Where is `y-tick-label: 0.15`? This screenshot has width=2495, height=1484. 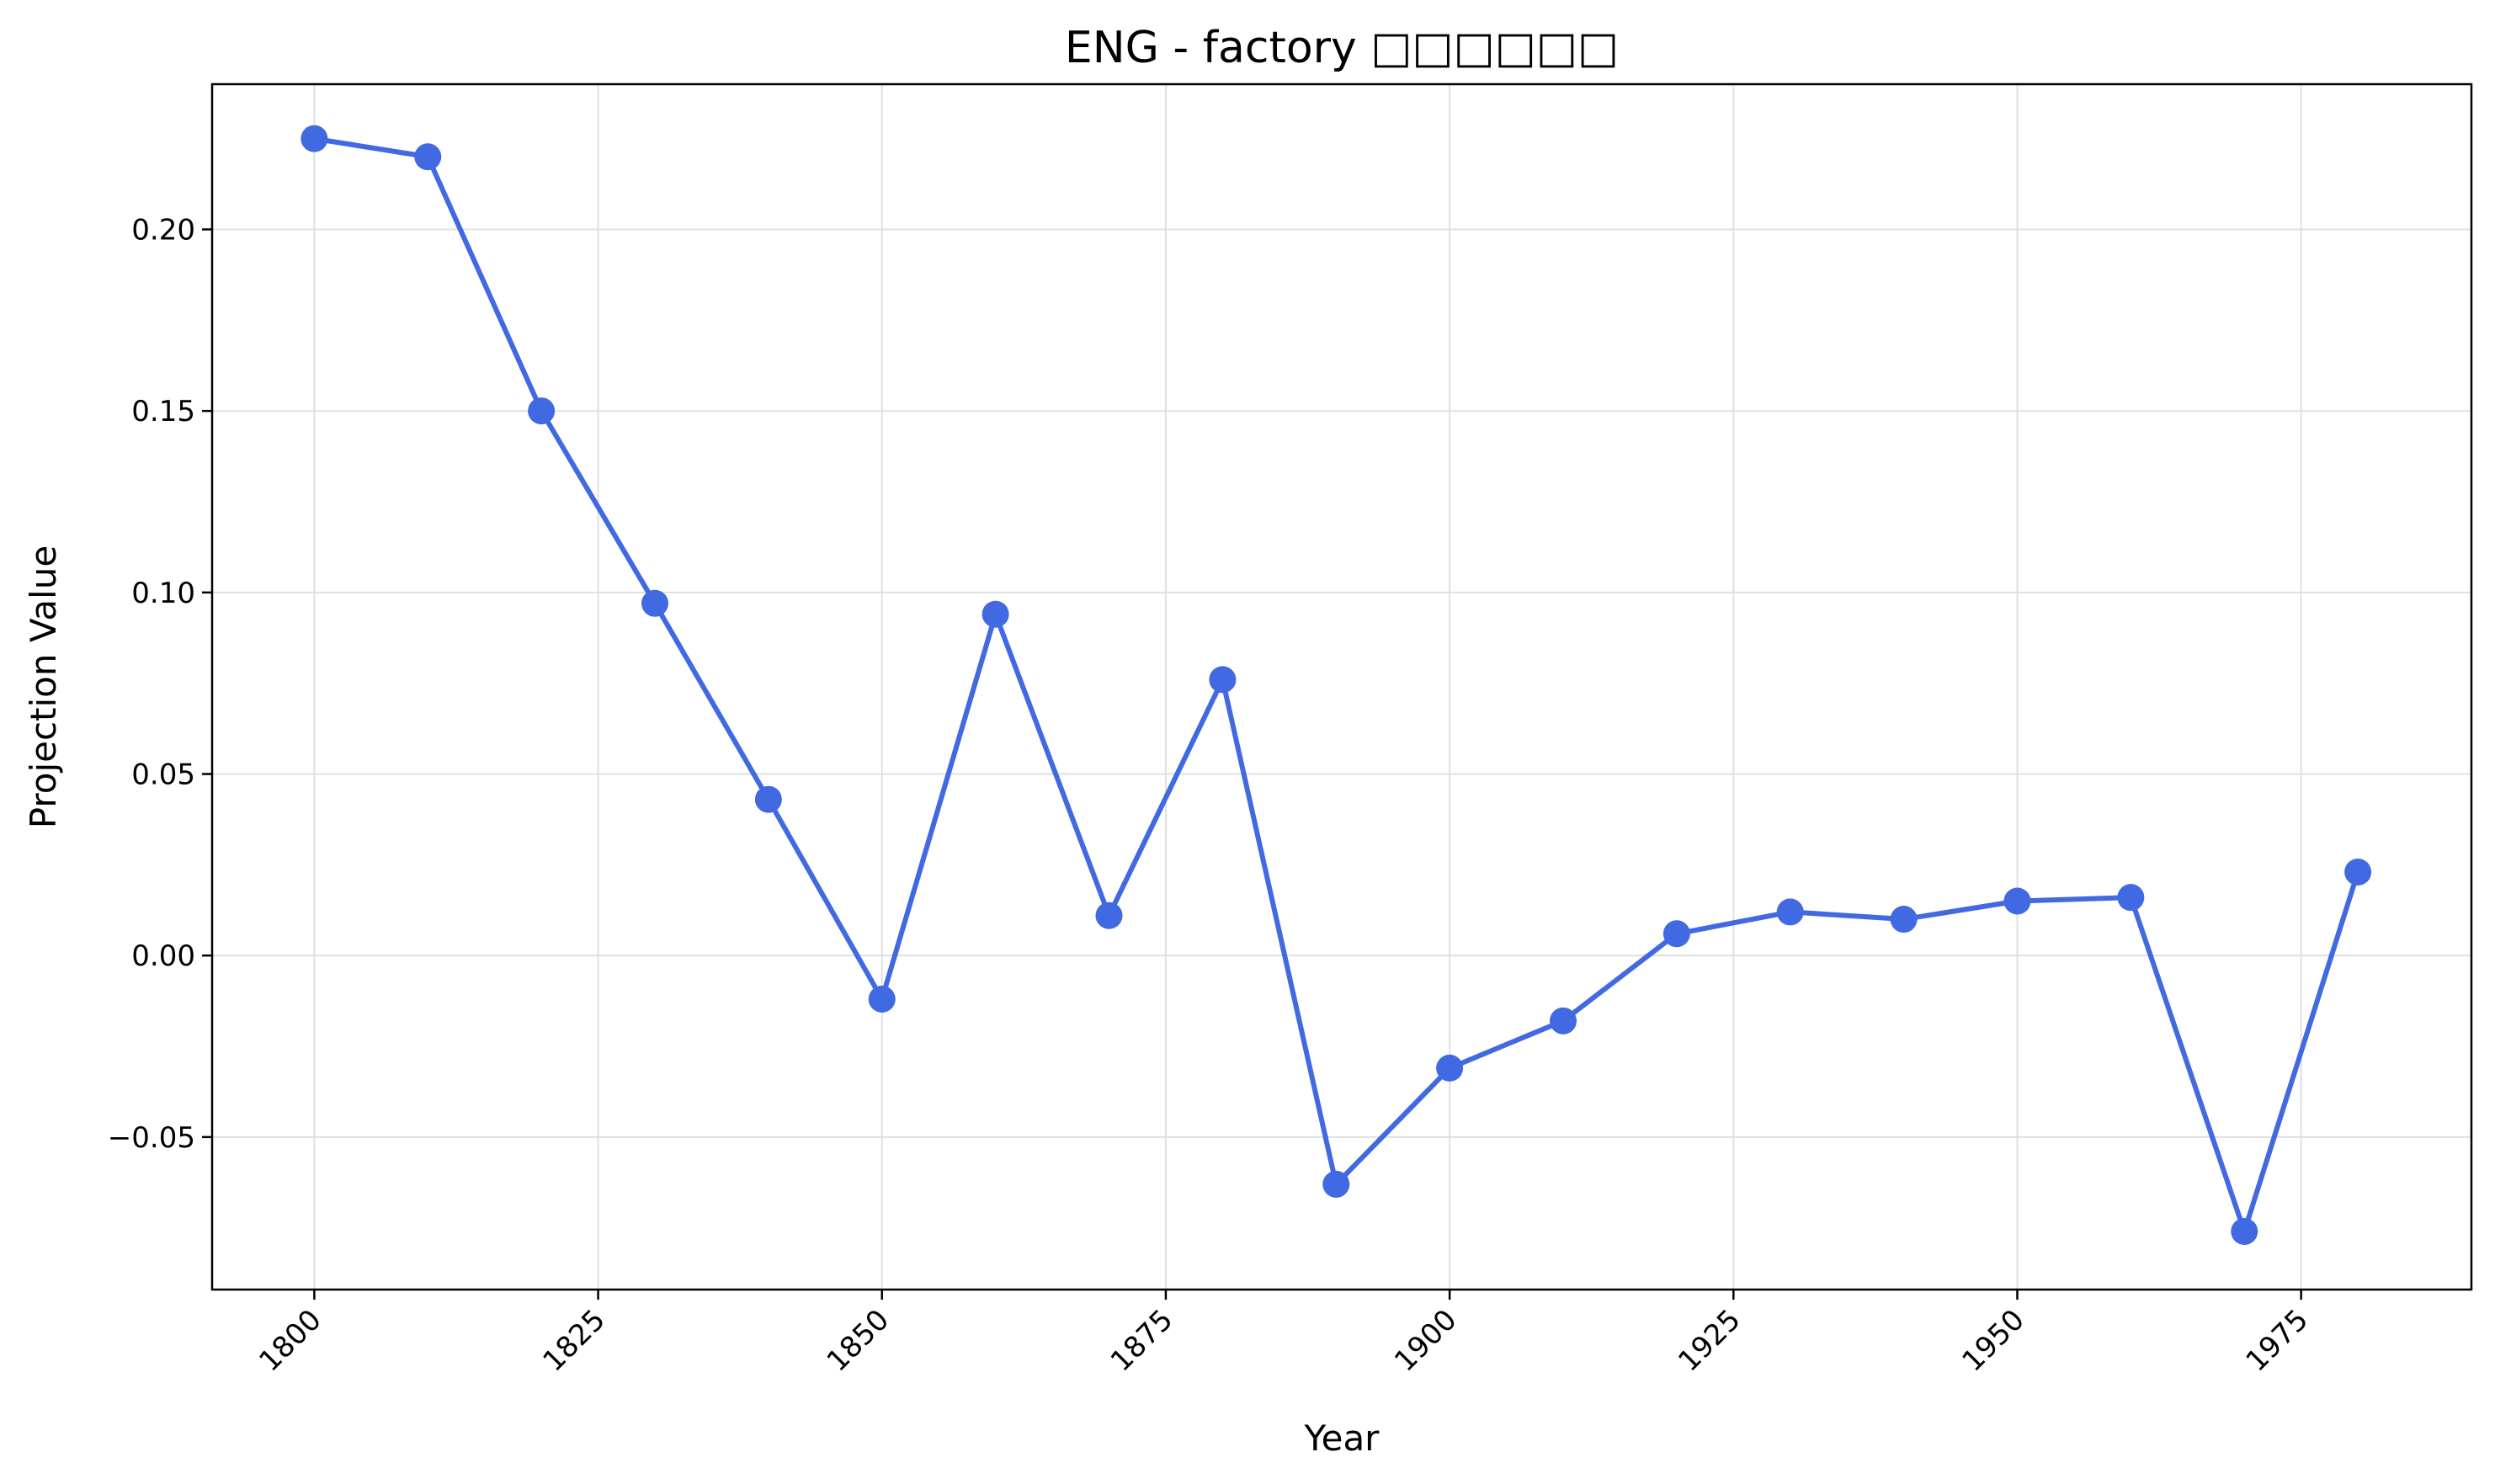
y-tick-label: 0.15 is located at coordinates (163, 411).